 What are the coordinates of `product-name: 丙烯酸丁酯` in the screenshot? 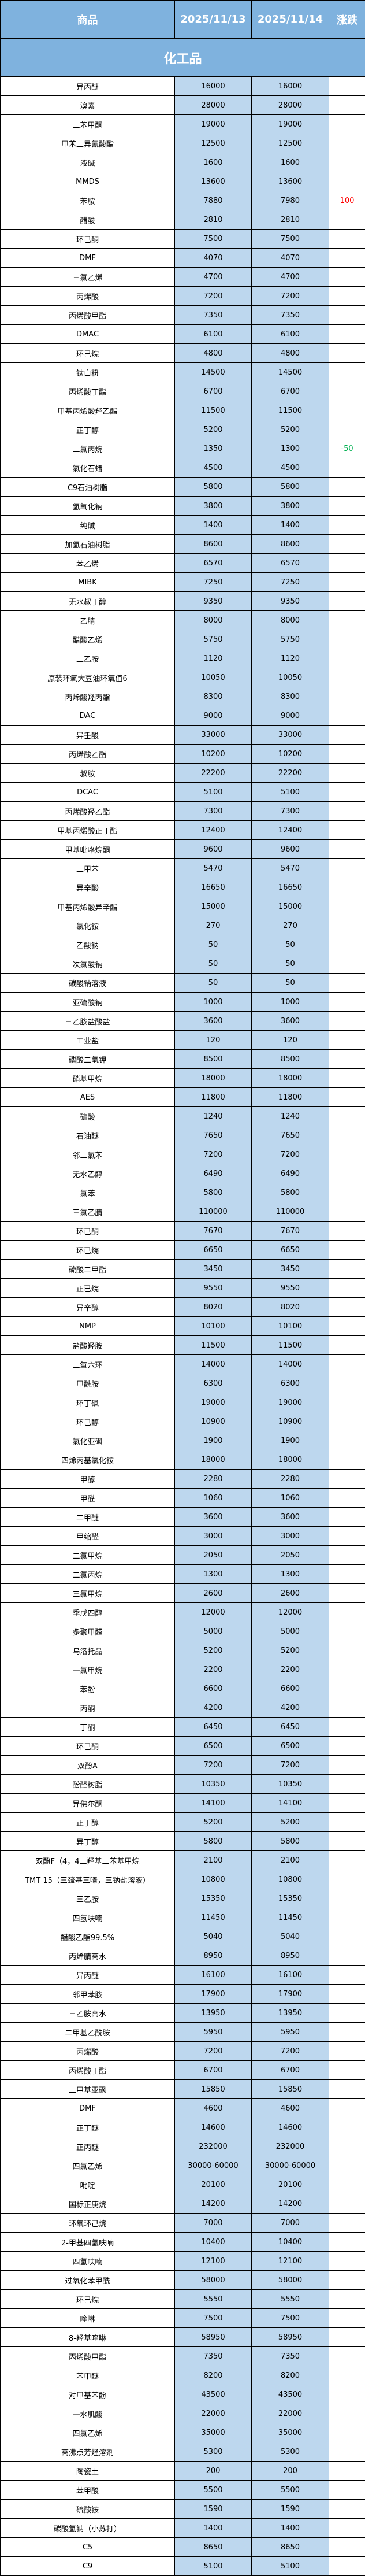 It's located at (87, 2070).